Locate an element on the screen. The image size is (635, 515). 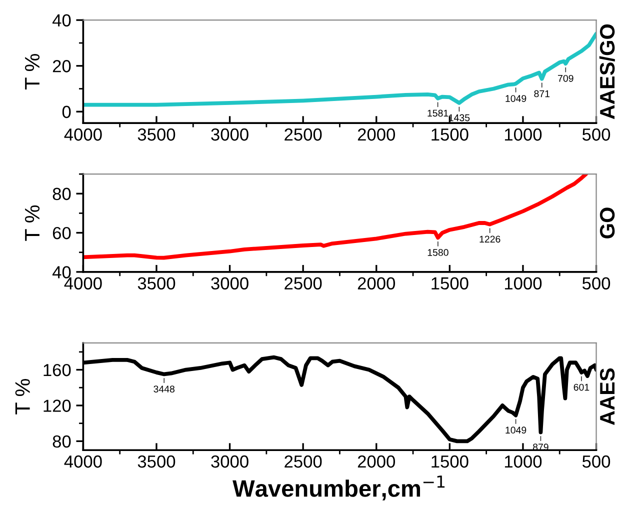
annotation: 871 is located at coordinates (542, 94).